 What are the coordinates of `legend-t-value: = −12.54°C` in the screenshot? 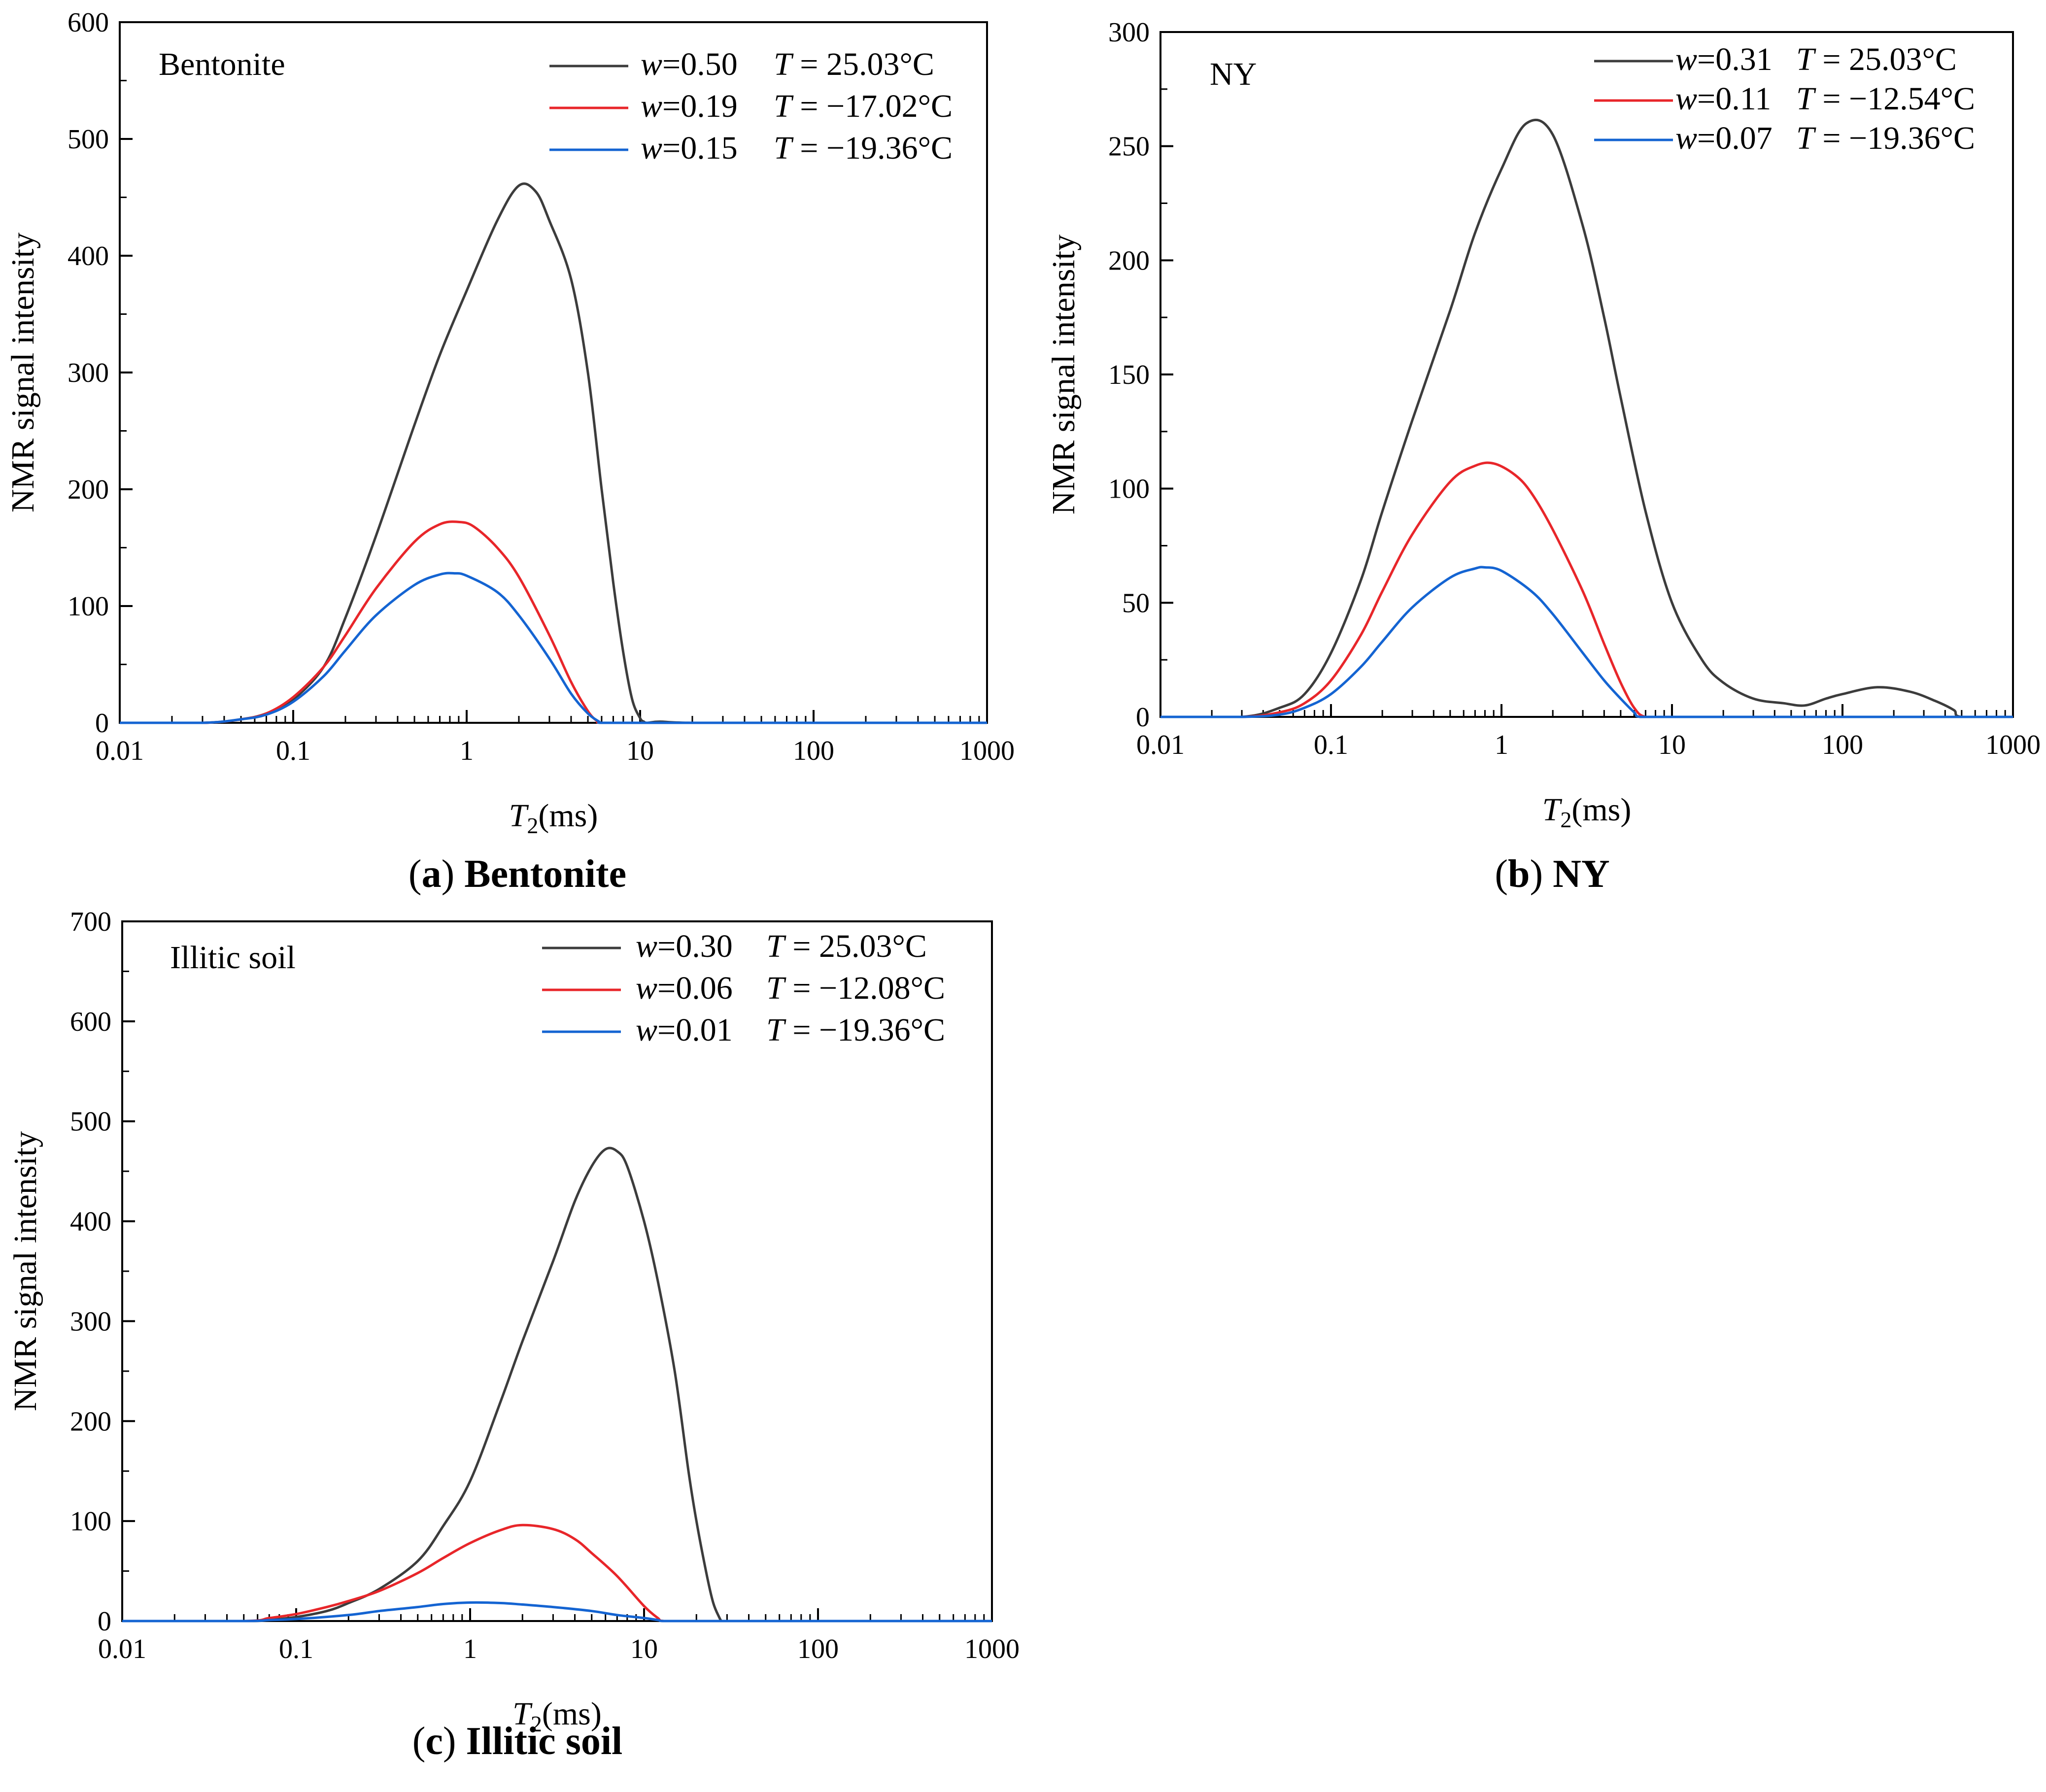 It's located at (1894, 99).